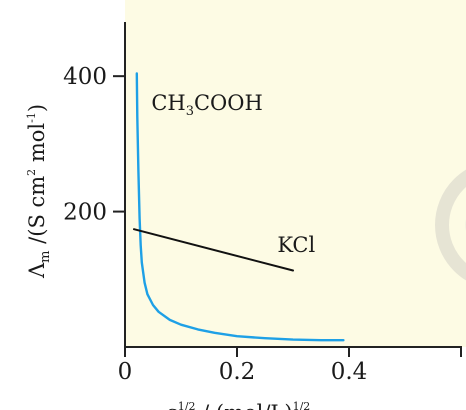  What do you see at coordinates (290, 366) in the screenshot?
I see `x-ticks: 0 0.2 0.4` at bounding box center [290, 366].